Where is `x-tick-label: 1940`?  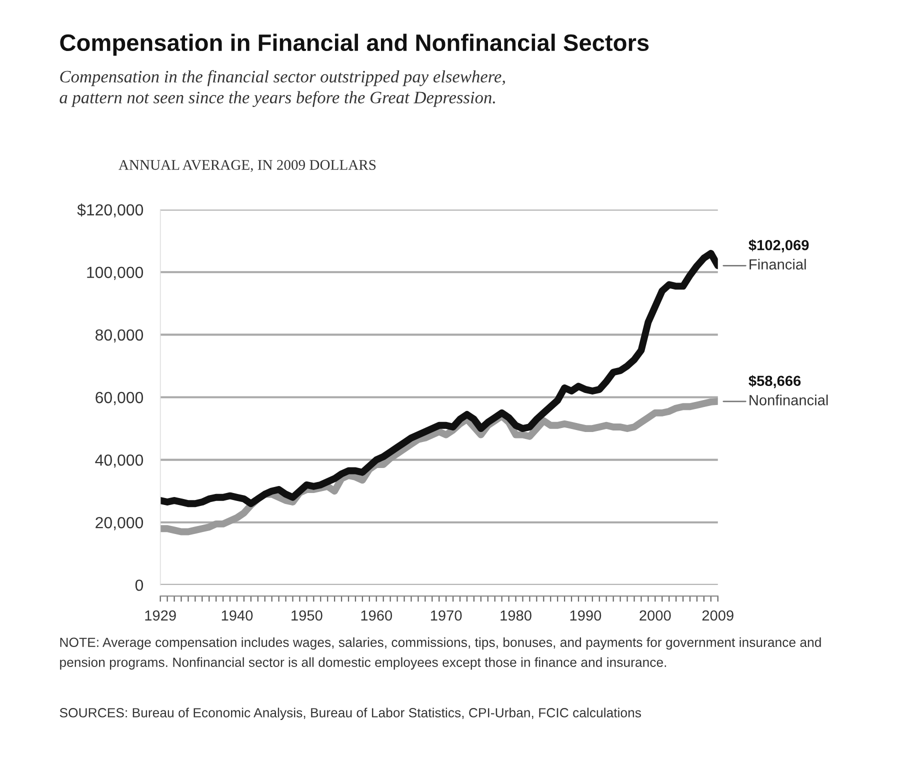
x-tick-label: 1940 is located at coordinates (237, 615).